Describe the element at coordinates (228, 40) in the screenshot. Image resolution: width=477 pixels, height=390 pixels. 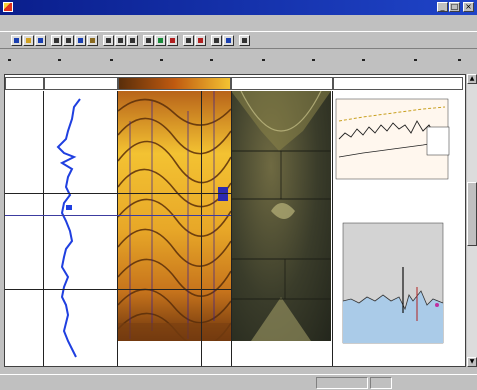
I see `image-icon` at that location.